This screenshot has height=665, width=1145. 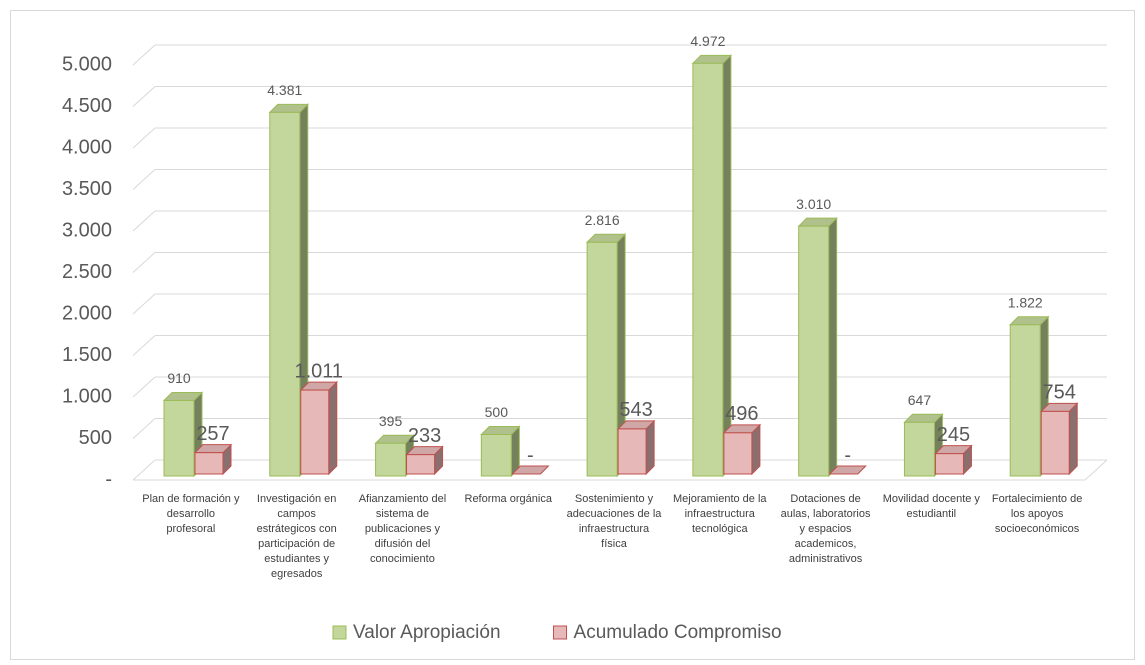 What do you see at coordinates (87, 396) in the screenshot?
I see `y-tick-label: 1.000` at bounding box center [87, 396].